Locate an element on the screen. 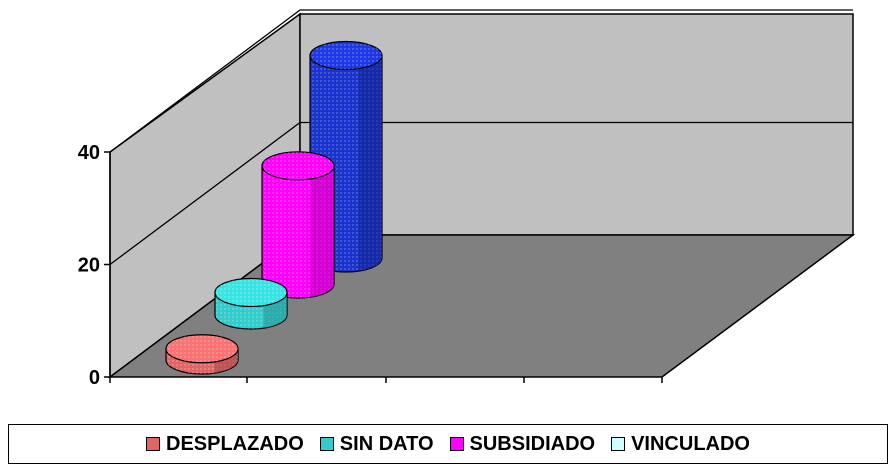 The image size is (896, 473). y-tick-label-0: 0 is located at coordinates (94, 378).